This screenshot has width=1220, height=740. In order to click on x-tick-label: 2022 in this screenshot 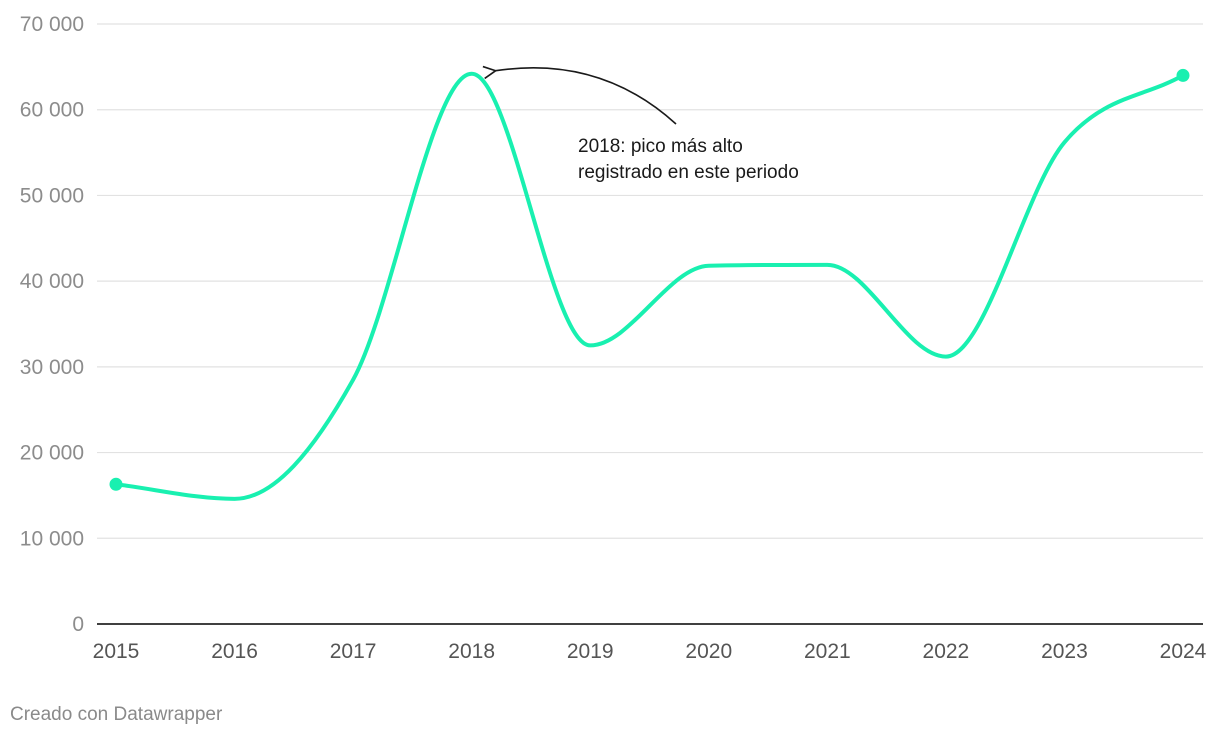, I will do `click(946, 651)`.